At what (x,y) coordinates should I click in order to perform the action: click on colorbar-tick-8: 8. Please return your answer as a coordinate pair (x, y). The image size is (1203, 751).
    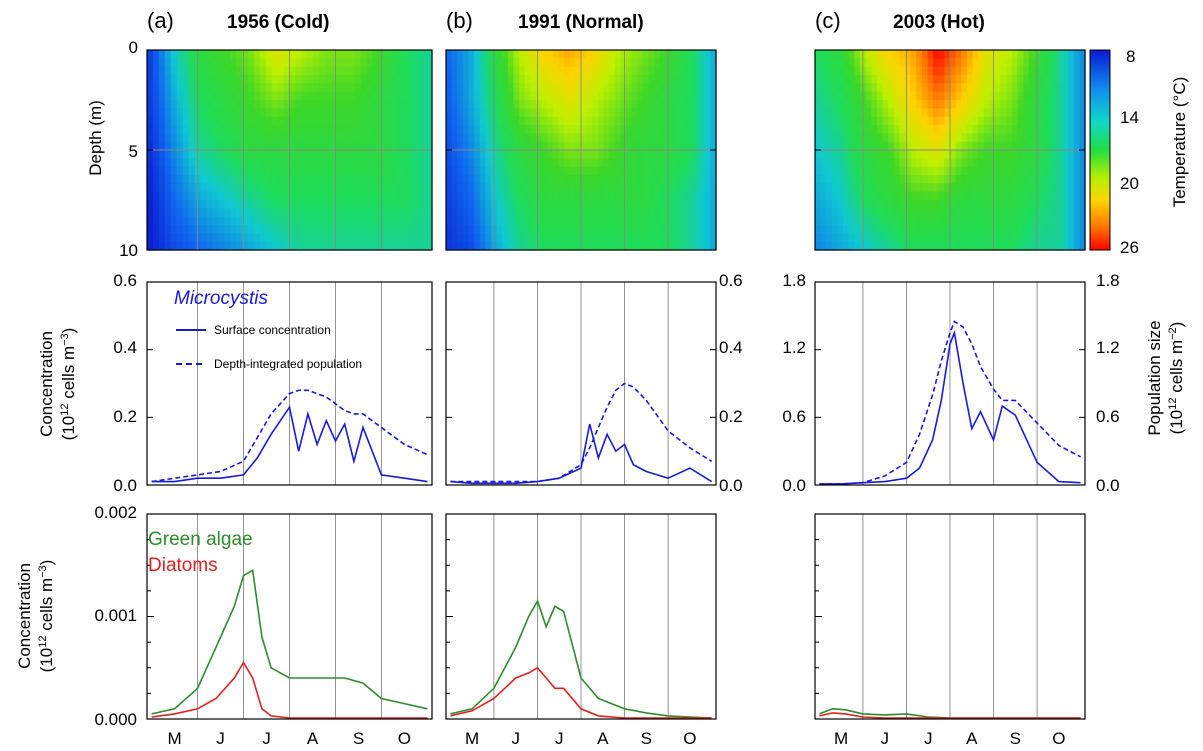
    Looking at the image, I should click on (1130, 56).